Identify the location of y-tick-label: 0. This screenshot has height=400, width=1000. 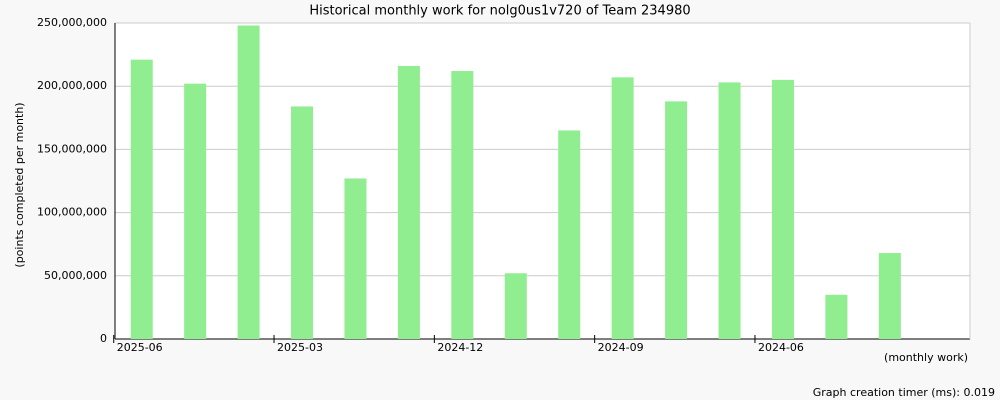
(103, 338).